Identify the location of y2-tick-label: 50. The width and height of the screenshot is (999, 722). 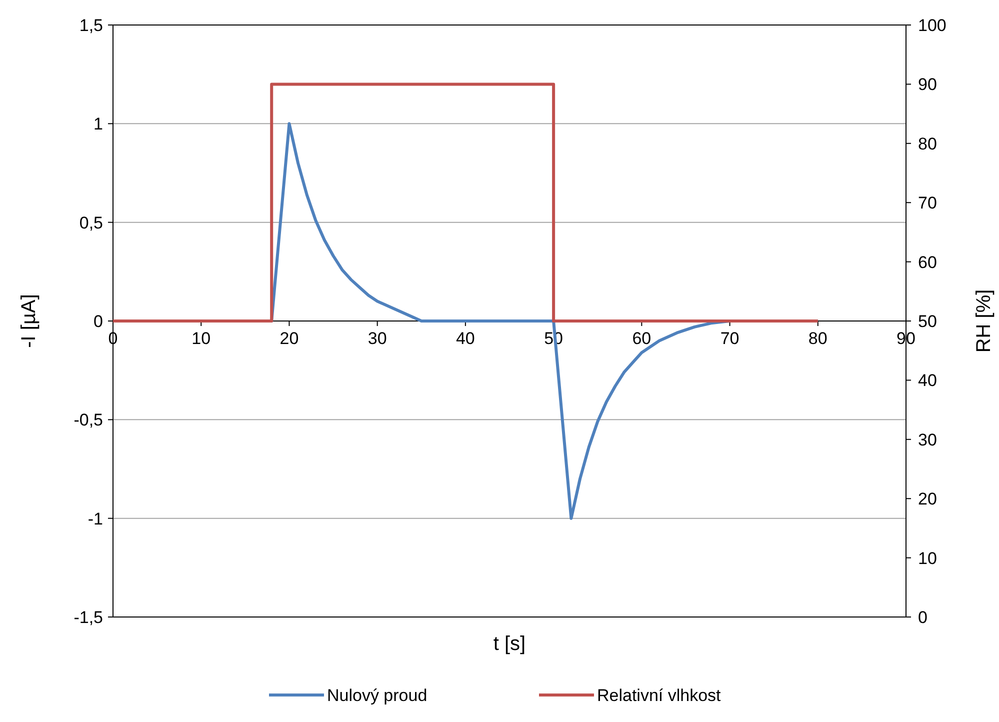
(927, 321).